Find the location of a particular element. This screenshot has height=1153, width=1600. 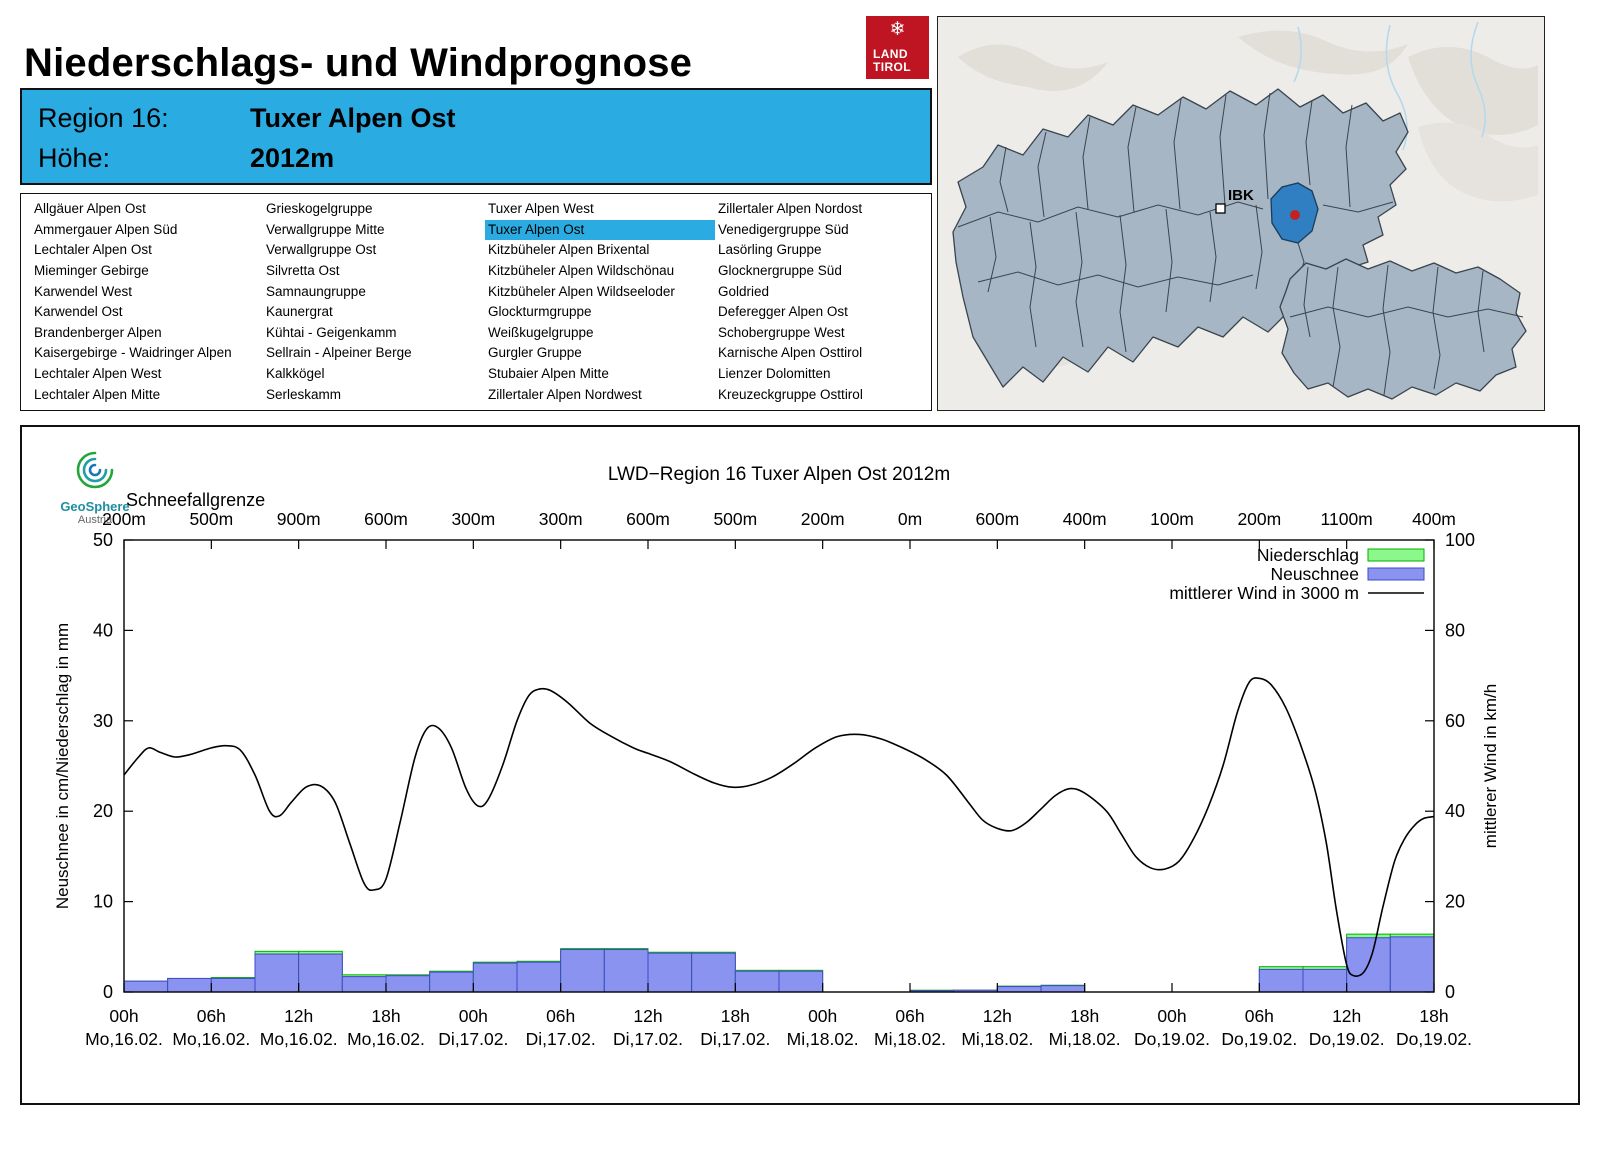

geosphere-logo: GeoSphere Austria is located at coordinates (95, 486).